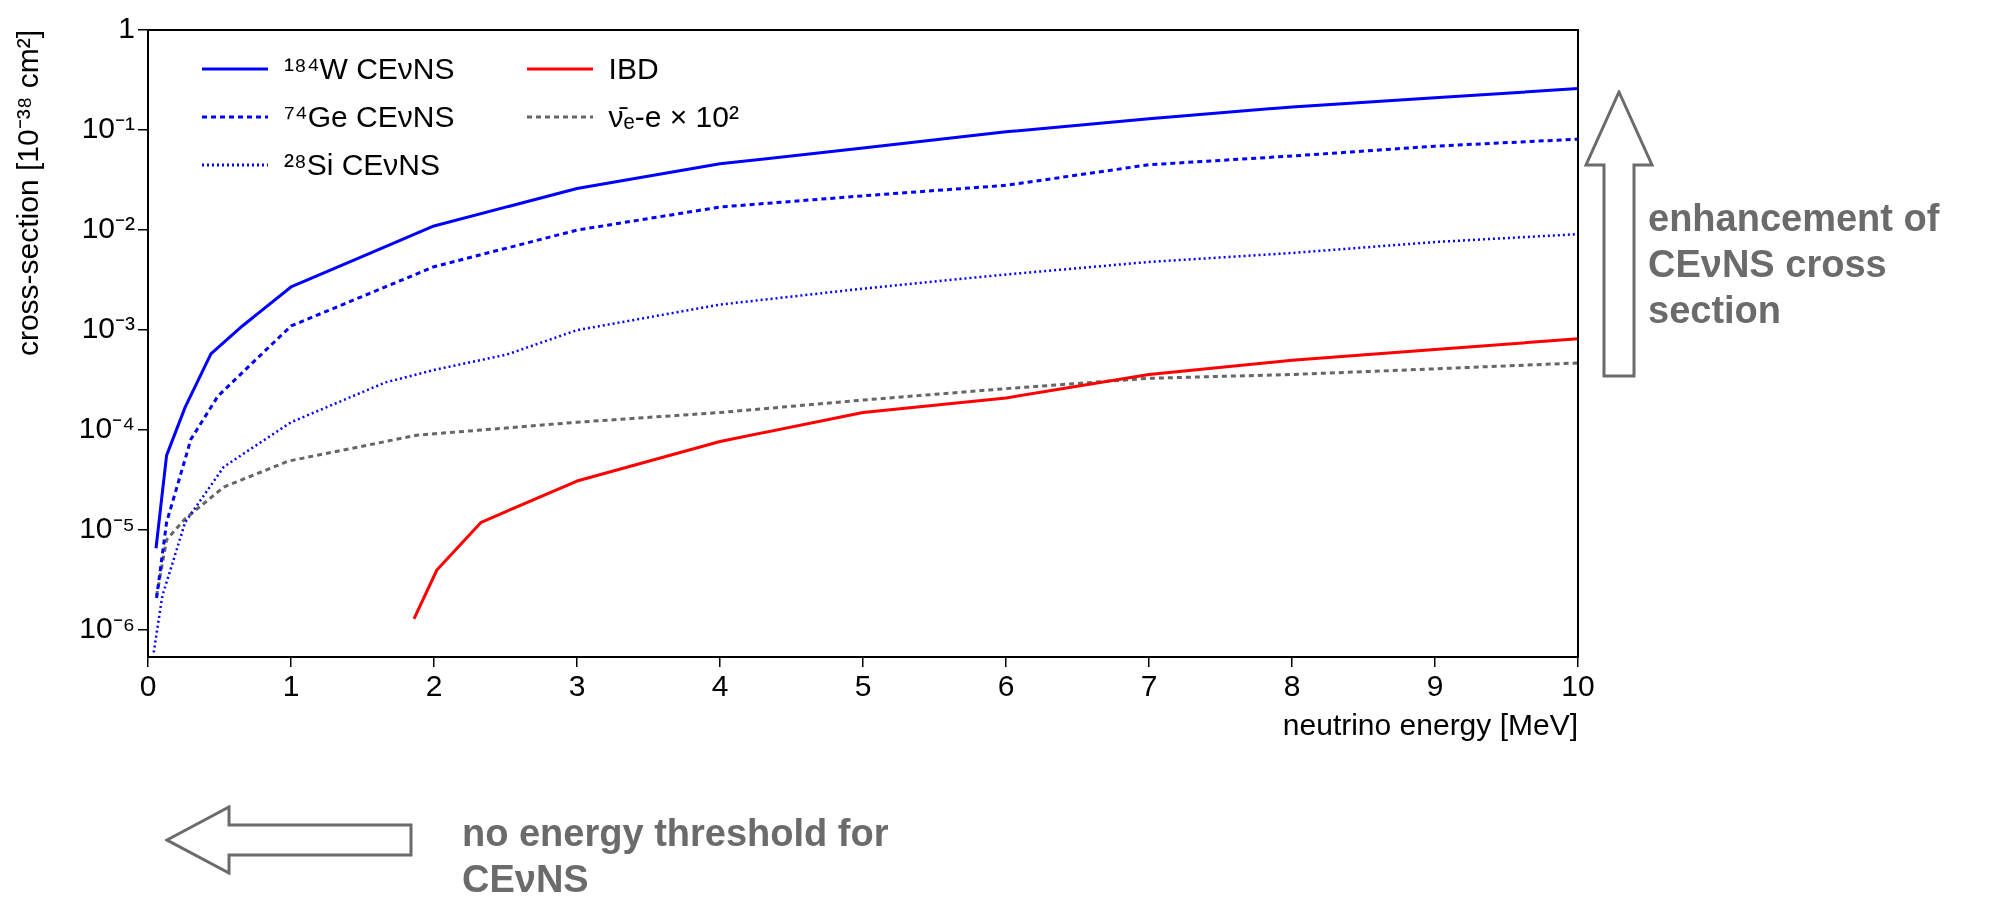 This screenshot has width=1998, height=905. I want to click on legend-label: IBD, so click(633, 69).